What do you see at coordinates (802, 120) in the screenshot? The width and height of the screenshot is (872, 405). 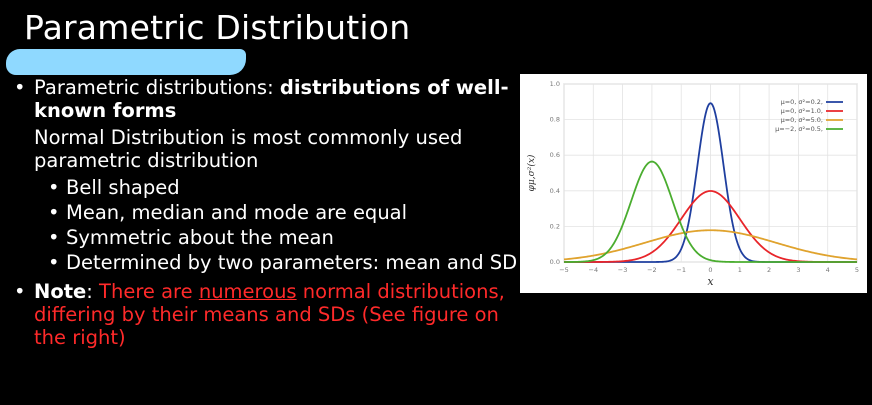 I see `legend-label: μ=0, σ²=5.0,` at bounding box center [802, 120].